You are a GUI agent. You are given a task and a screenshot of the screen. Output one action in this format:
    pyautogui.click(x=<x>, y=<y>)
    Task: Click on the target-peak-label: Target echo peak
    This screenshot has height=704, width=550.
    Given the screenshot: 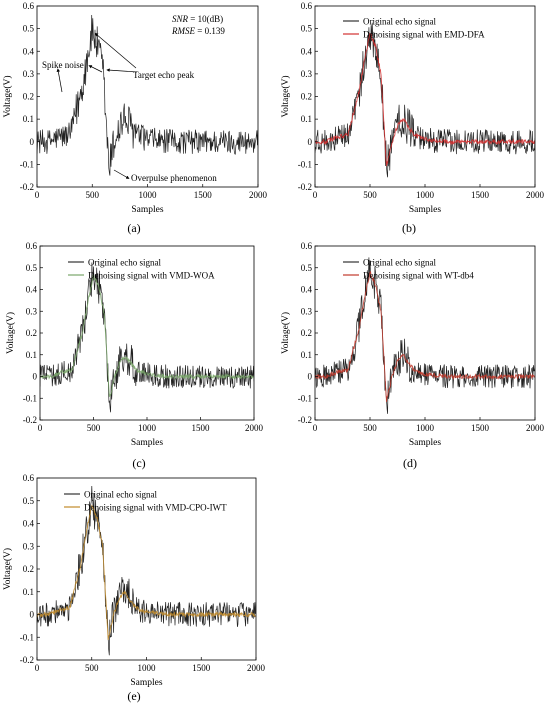 What is the action you would take?
    pyautogui.click(x=164, y=75)
    